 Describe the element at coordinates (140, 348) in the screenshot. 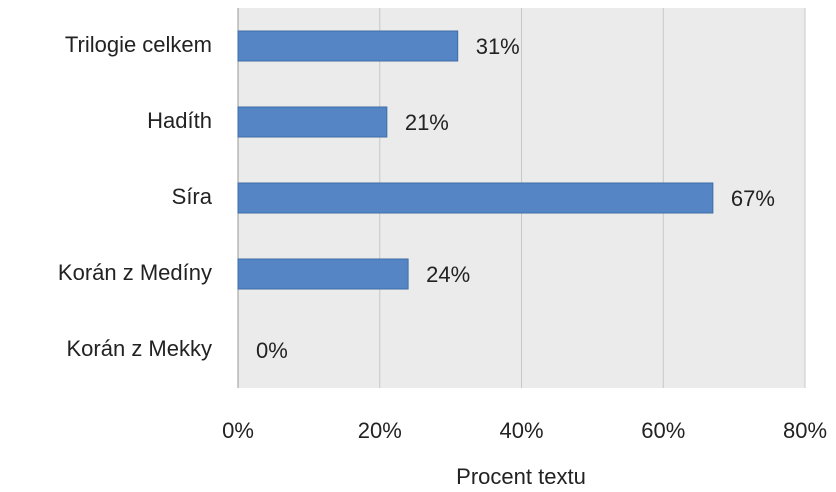

I see `y-tick-label: Korán z Mekky` at that location.